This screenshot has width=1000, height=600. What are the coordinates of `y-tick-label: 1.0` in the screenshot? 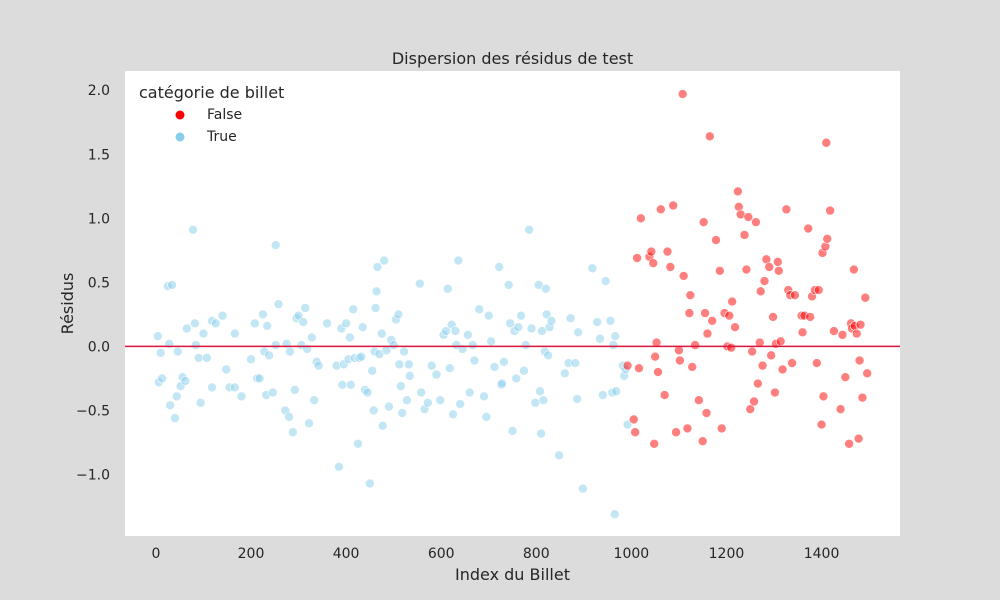 It's located at (99, 219).